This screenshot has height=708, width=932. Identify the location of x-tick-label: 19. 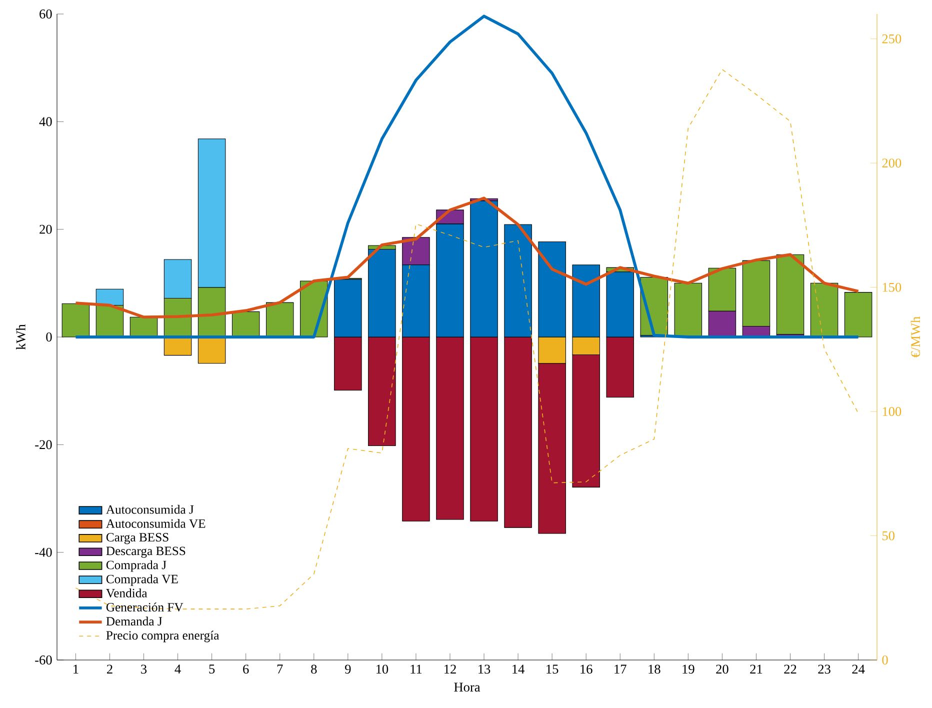
(688, 669).